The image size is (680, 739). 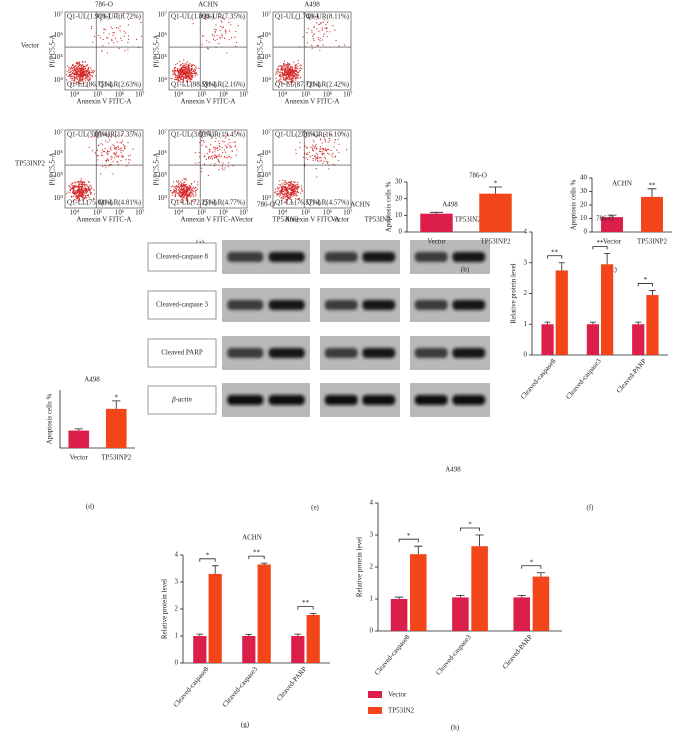 What do you see at coordinates (75, 213) in the screenshot?
I see `x-tick-label: 10⁴` at bounding box center [75, 213].